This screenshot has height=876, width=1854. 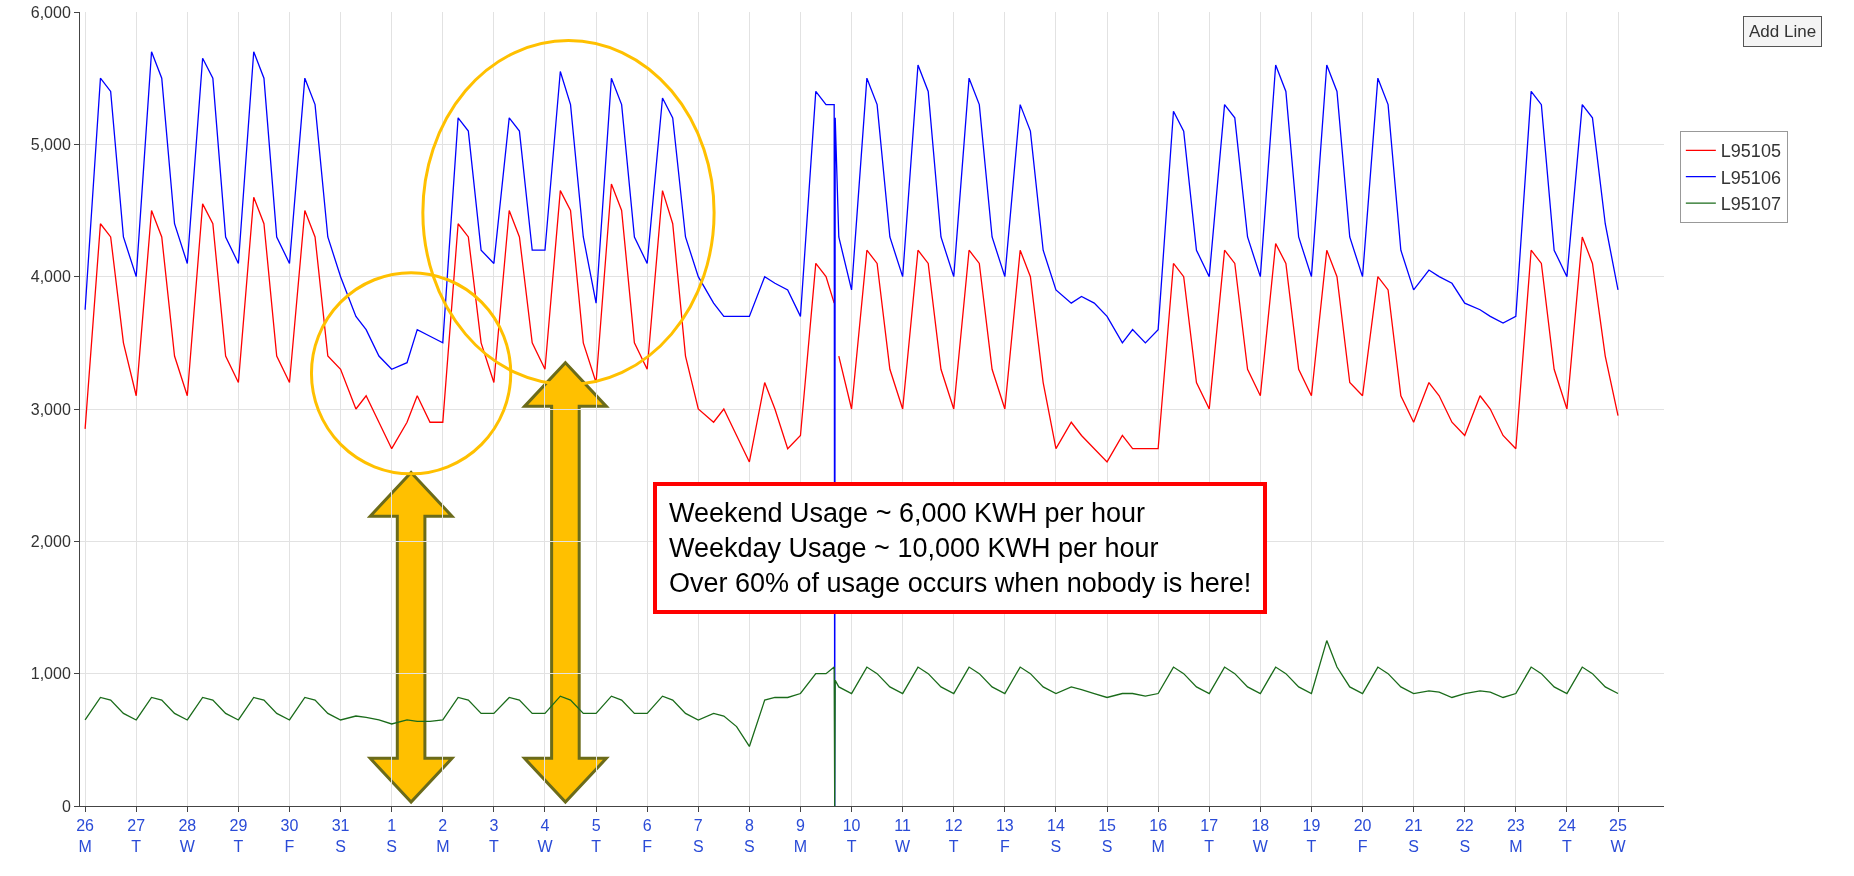 I want to click on y-tick-label: 6,000, so click(x=50, y=12).